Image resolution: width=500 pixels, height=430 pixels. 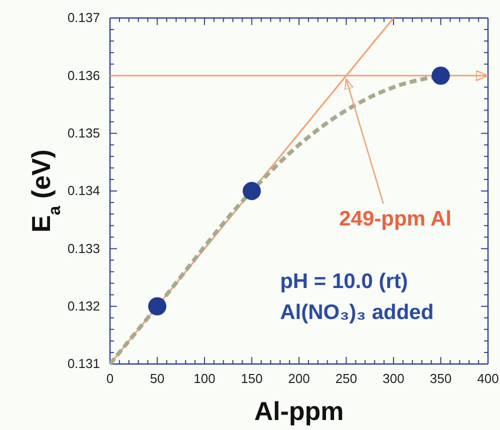 What do you see at coordinates (251, 378) in the screenshot?
I see `x-tick-label: 150` at bounding box center [251, 378].